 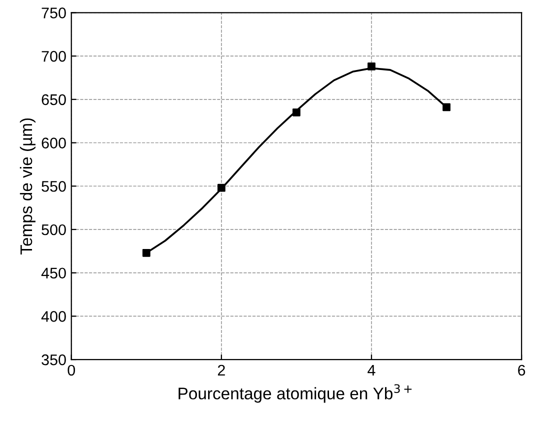 What do you see at coordinates (28, 186) in the screenshot?
I see `y-axis-title: Temps de vie (µm)` at bounding box center [28, 186].